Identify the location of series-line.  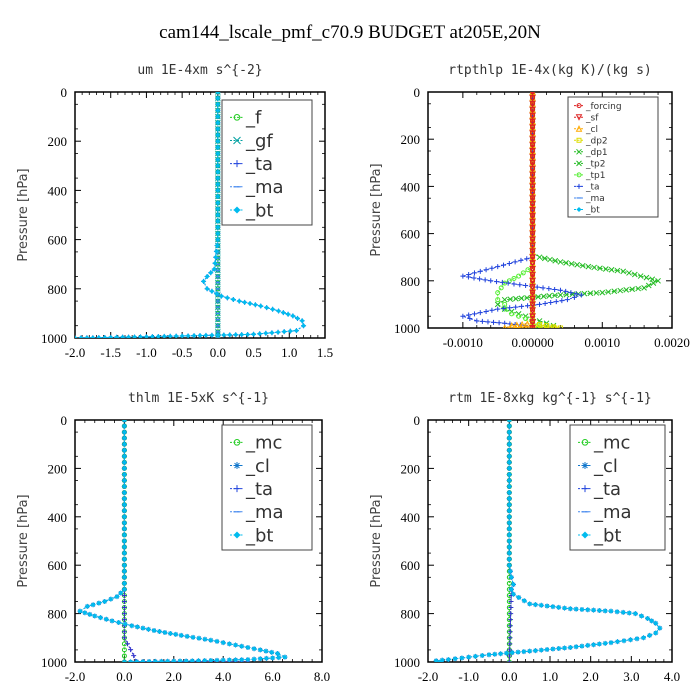
(522, 210).